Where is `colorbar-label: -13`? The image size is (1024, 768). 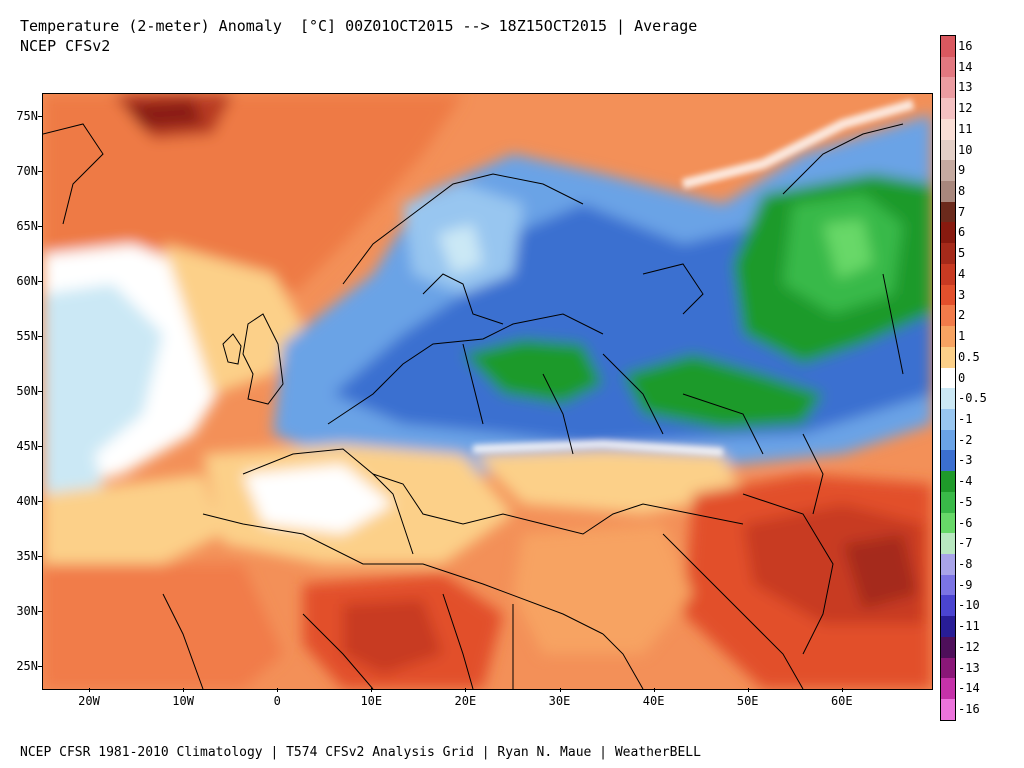
colorbar-label: -13 is located at coordinates (969, 667).